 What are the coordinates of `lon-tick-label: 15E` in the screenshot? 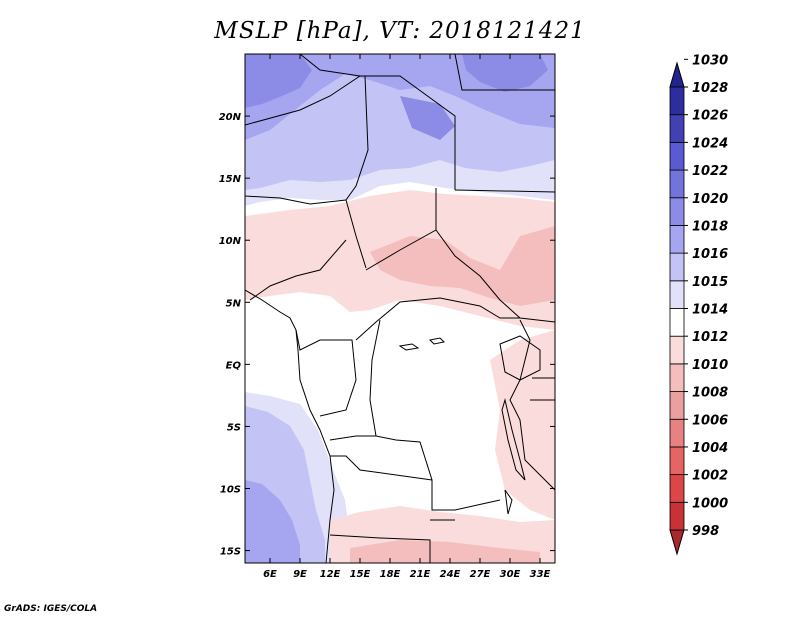 It's located at (360, 574).